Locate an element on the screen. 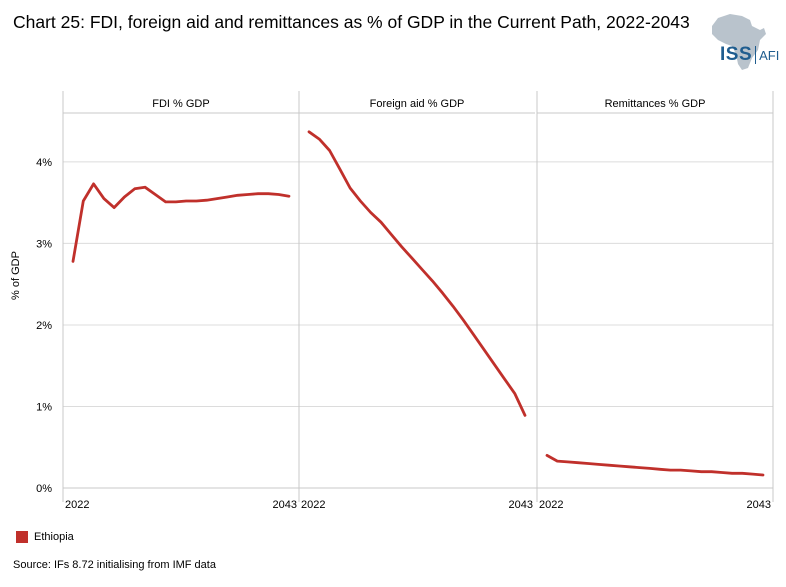 The height and width of the screenshot is (587, 786). y-tick-label: 3% is located at coordinates (44, 244).